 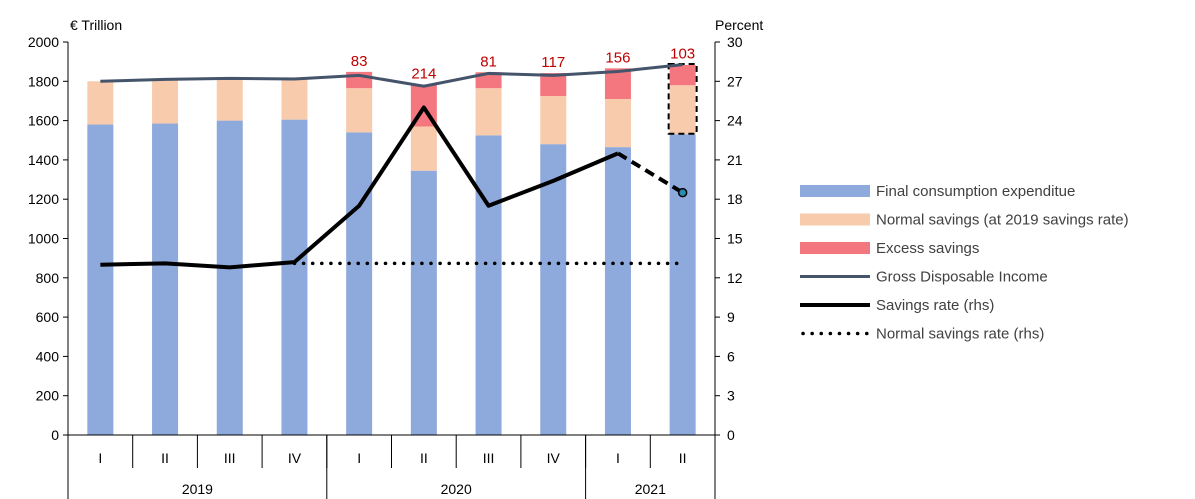 What do you see at coordinates (735, 239) in the screenshot?
I see `right-tick-label: 15` at bounding box center [735, 239].